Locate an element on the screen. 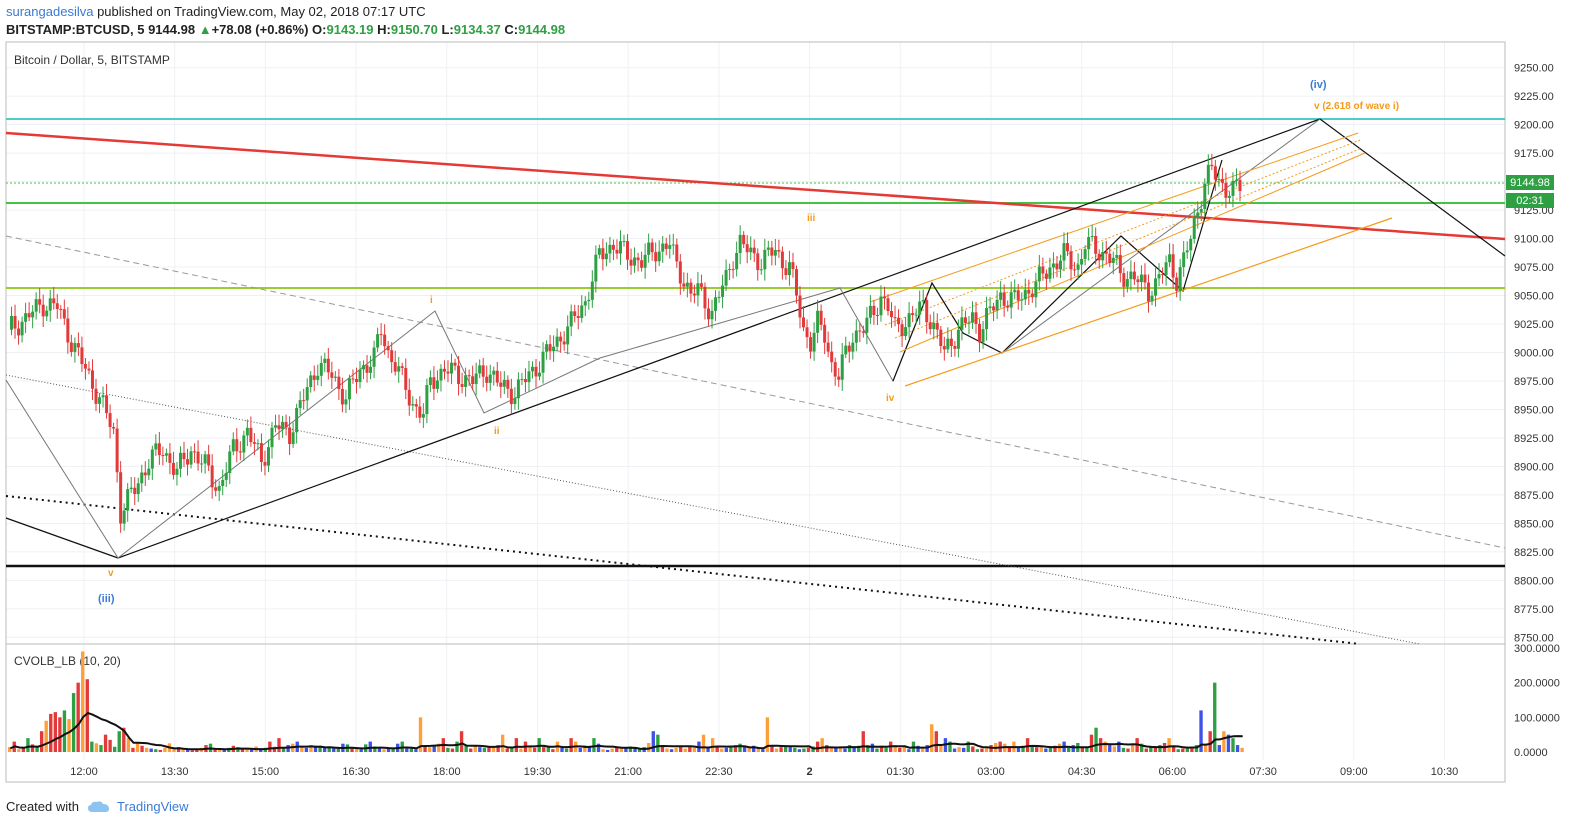 The width and height of the screenshot is (1585, 824). wave-v-line is located at coordinates (1161, 236).